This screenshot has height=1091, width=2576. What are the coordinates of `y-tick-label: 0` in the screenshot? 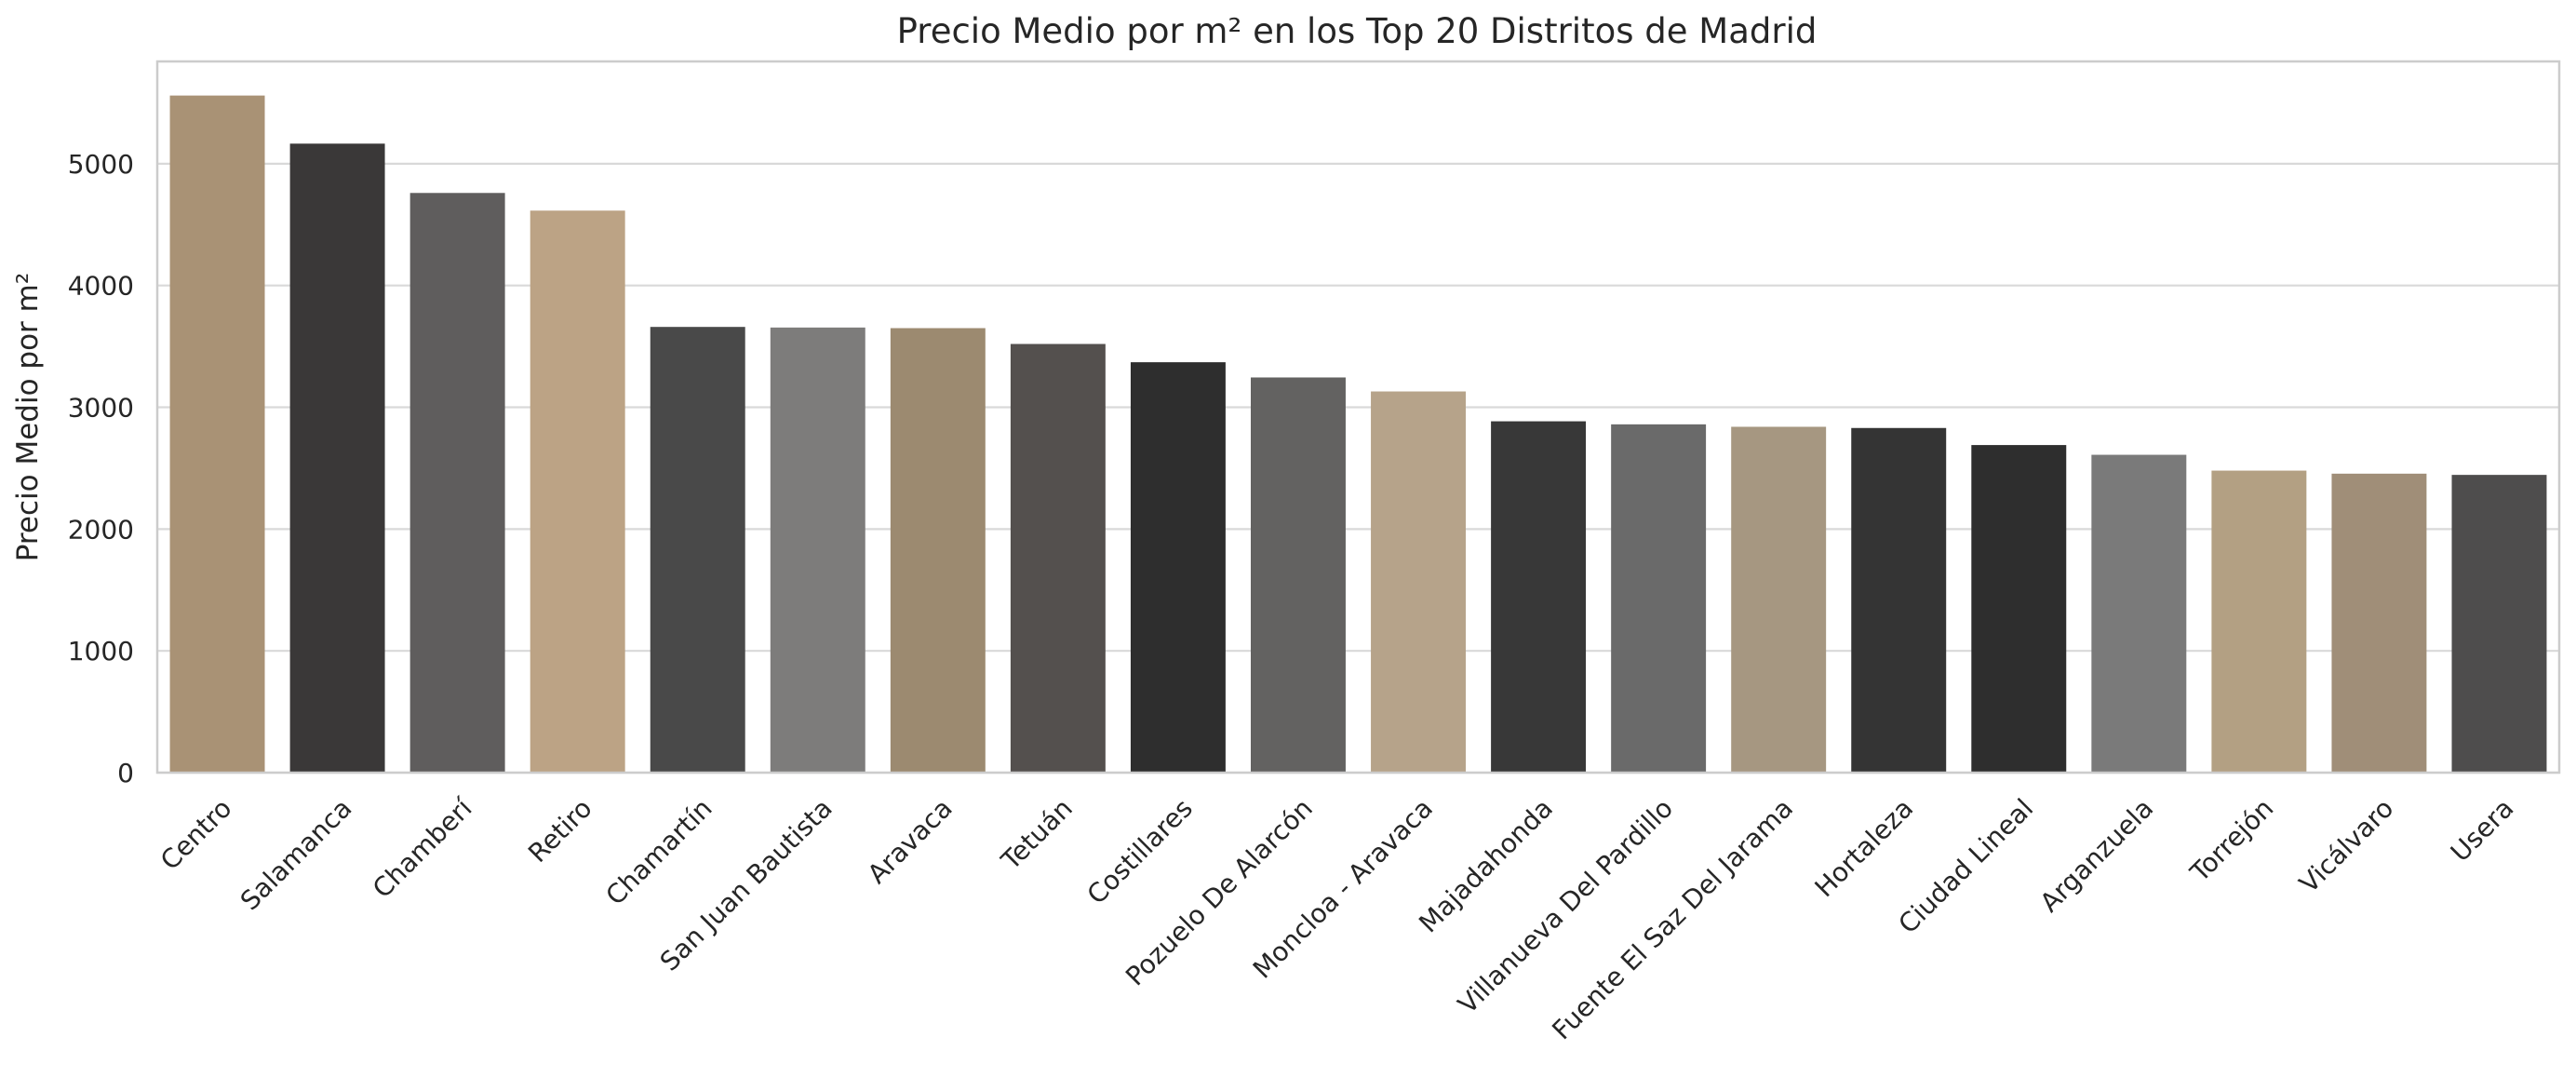 It's located at (125, 773).